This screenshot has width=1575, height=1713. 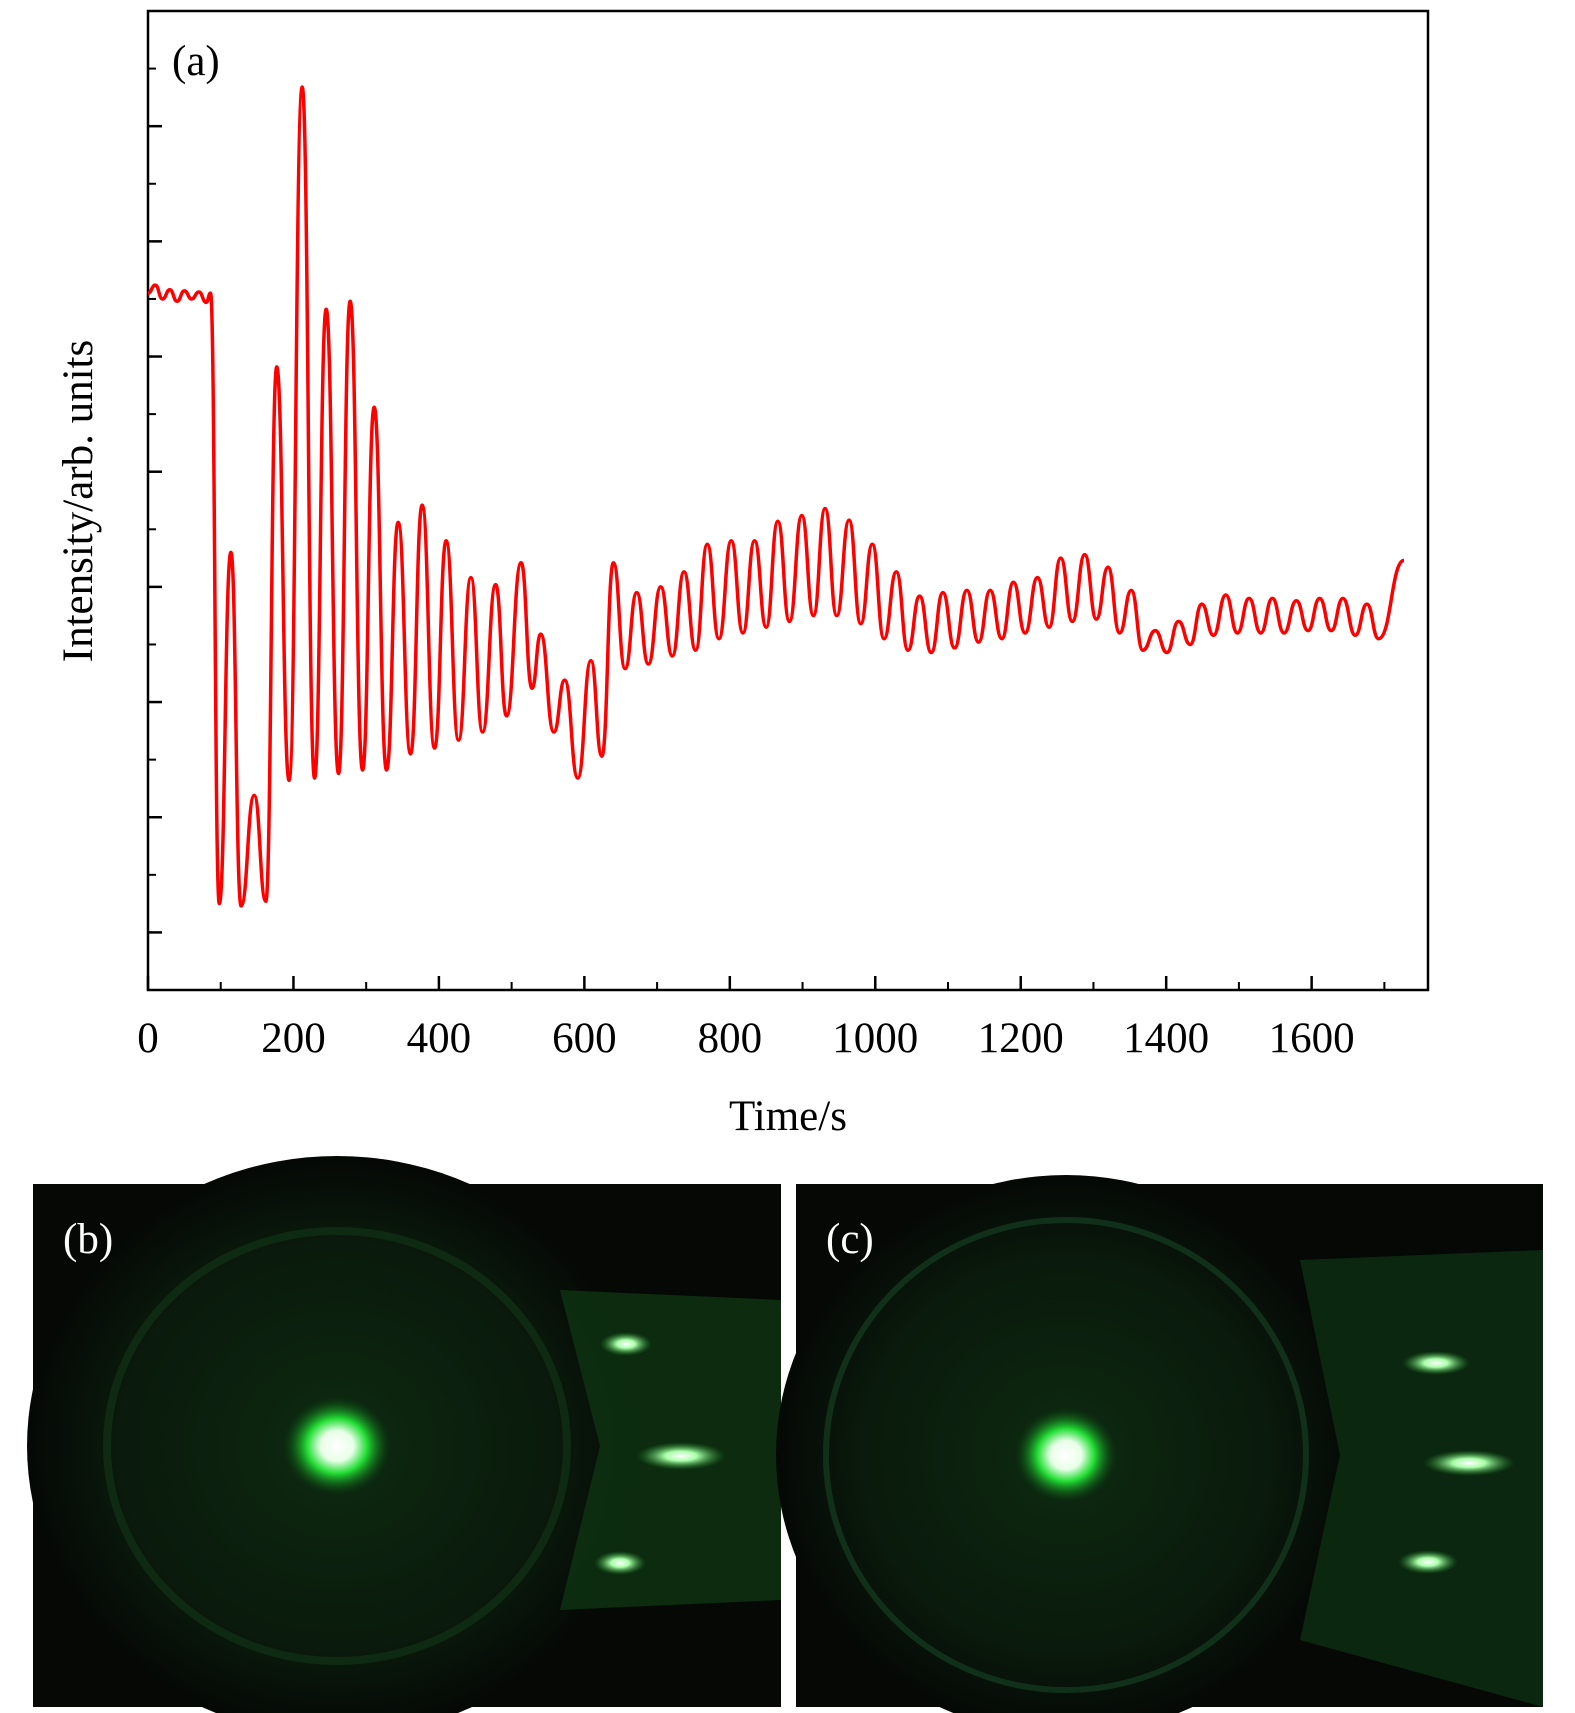 What do you see at coordinates (788, 1116) in the screenshot?
I see `x-axis-label: Time/s` at bounding box center [788, 1116].